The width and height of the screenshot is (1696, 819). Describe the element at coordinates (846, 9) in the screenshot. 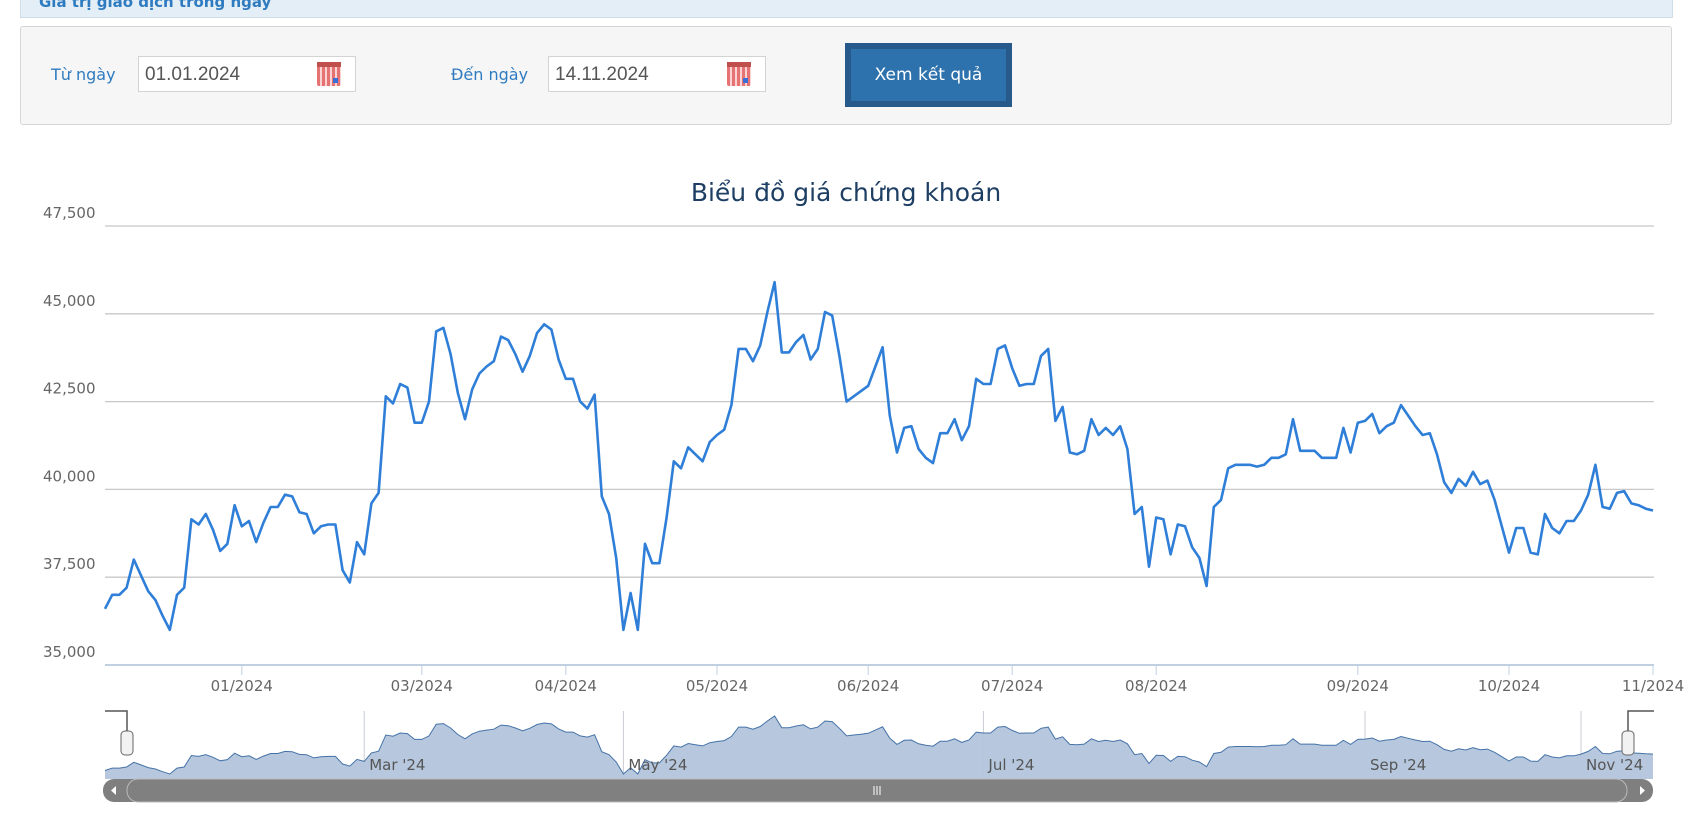

I see `section-header: Giá trị giao dịch trong ngày` at that location.